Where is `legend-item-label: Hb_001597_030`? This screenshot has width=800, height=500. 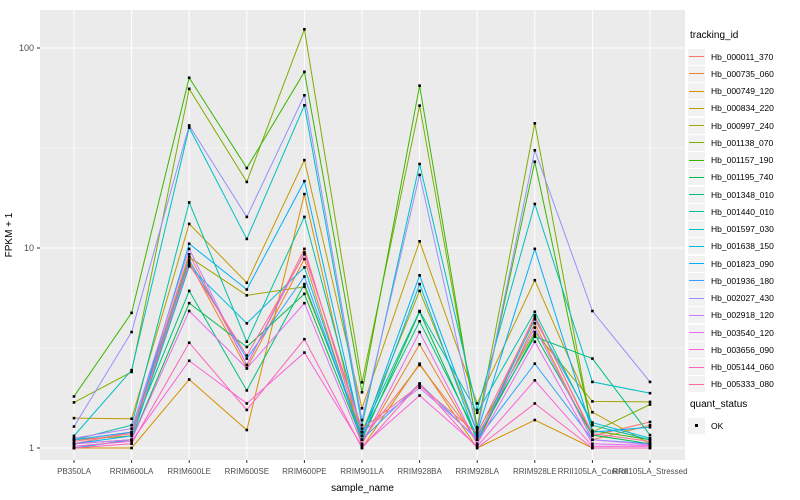 legend-item-label: Hb_001597_030 is located at coordinates (742, 229).